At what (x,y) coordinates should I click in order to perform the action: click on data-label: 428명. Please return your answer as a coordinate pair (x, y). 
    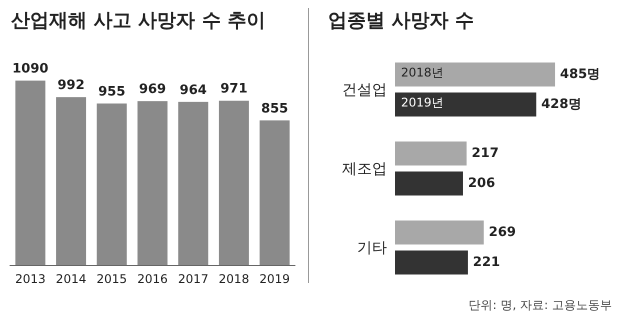
    Looking at the image, I should click on (561, 104).